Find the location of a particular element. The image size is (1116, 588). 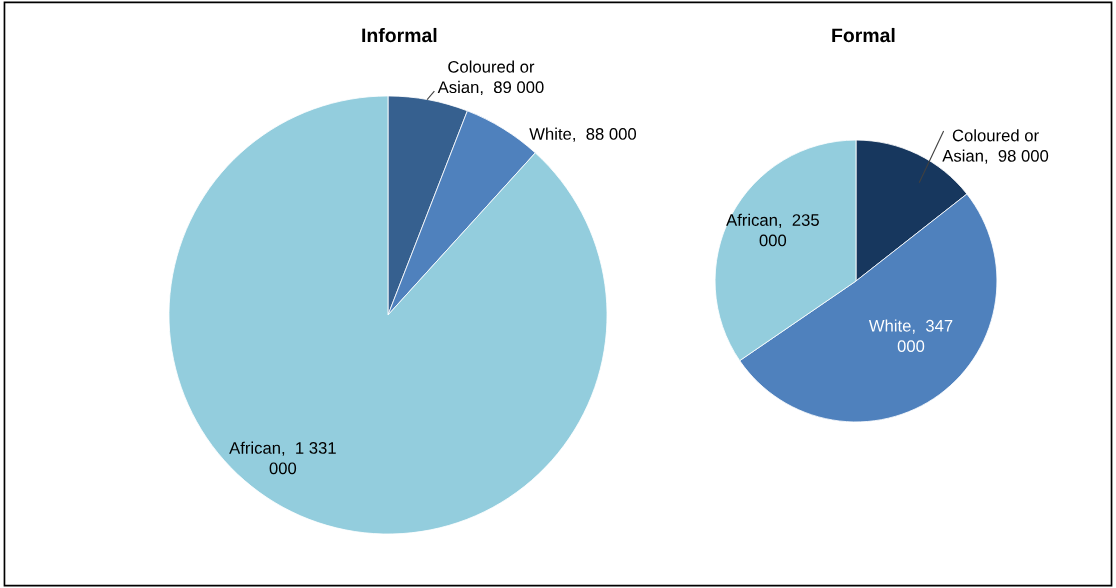

slice-label: White, 347 000 is located at coordinates (910, 336).